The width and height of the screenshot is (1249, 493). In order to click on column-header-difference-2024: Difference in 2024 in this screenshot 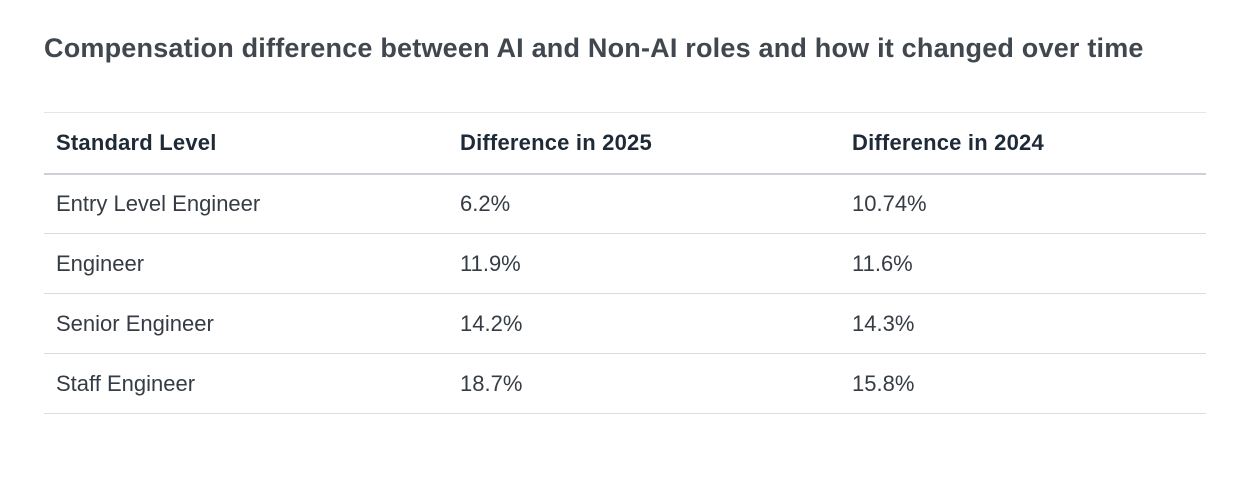, I will do `click(1023, 143)`.